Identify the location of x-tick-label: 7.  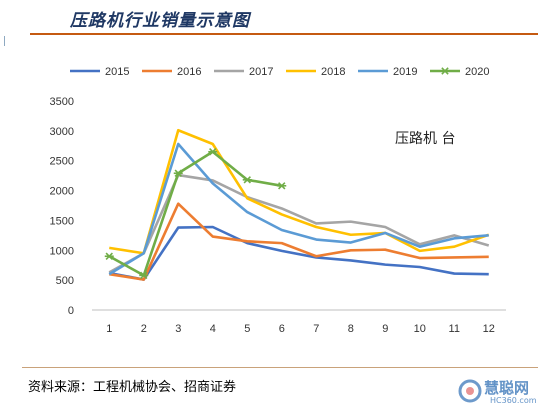
(316, 329).